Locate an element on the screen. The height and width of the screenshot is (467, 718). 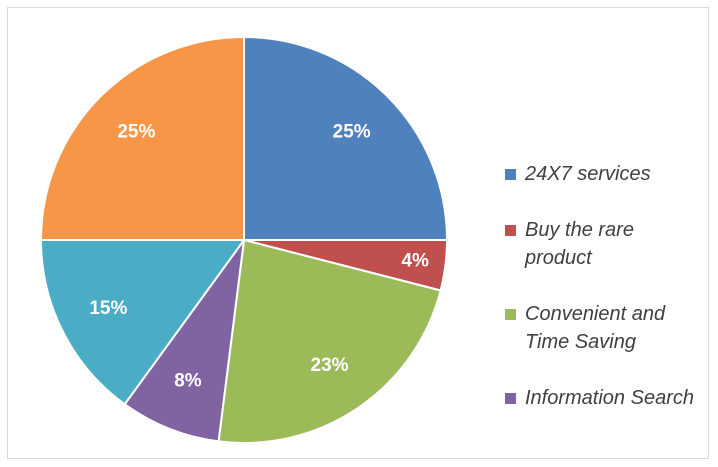
data-label: 23% is located at coordinates (330, 365).